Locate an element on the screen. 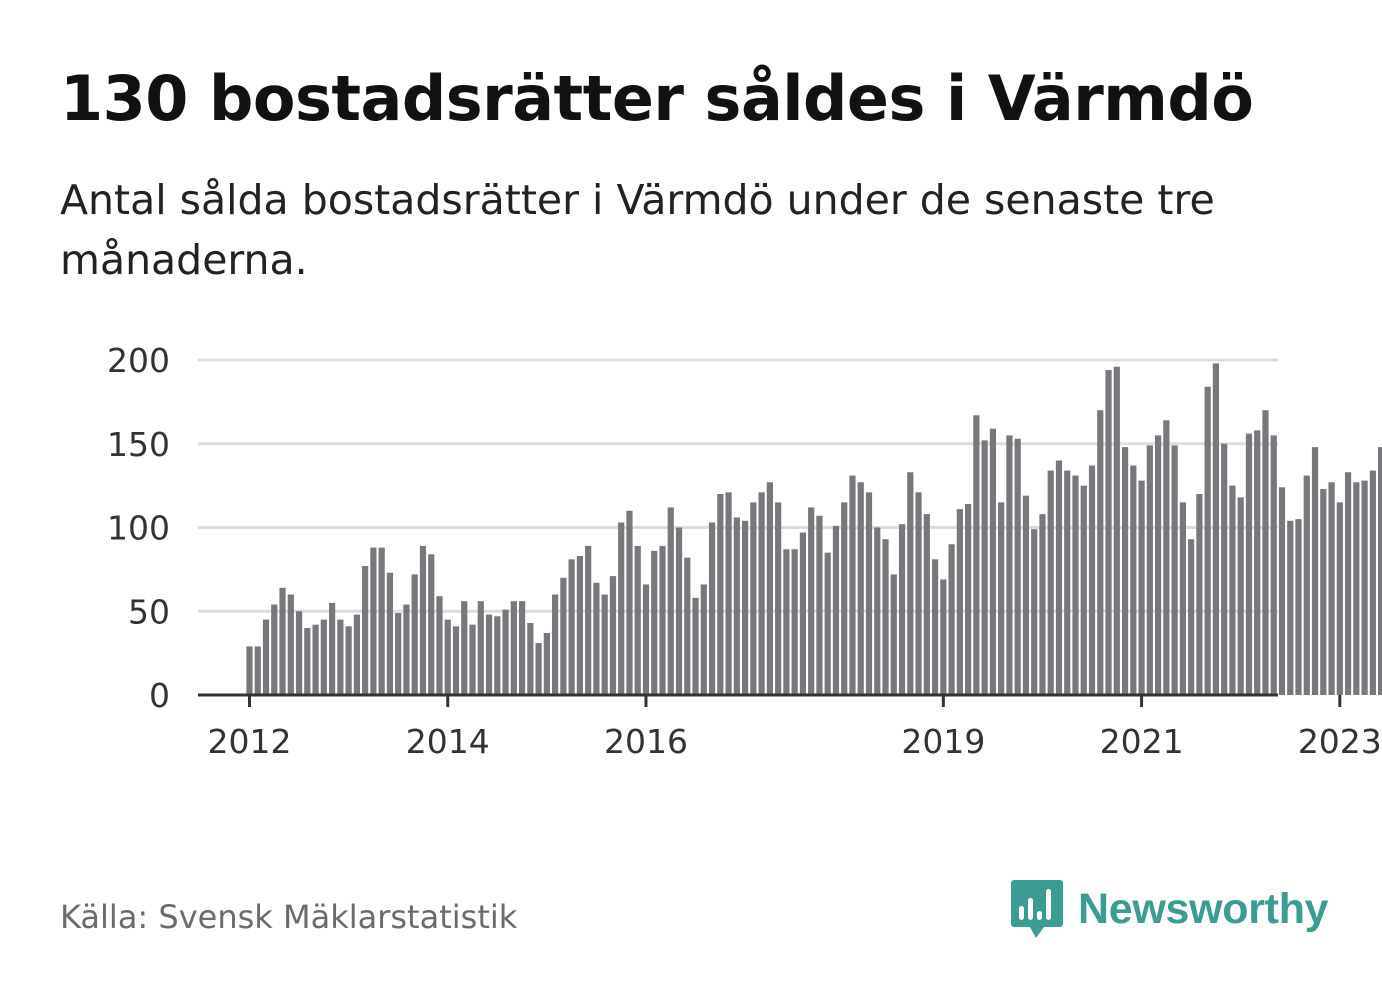 The height and width of the screenshot is (999, 1382). y-axis-labels: 0 50 100 150 200 is located at coordinates (138, 528).